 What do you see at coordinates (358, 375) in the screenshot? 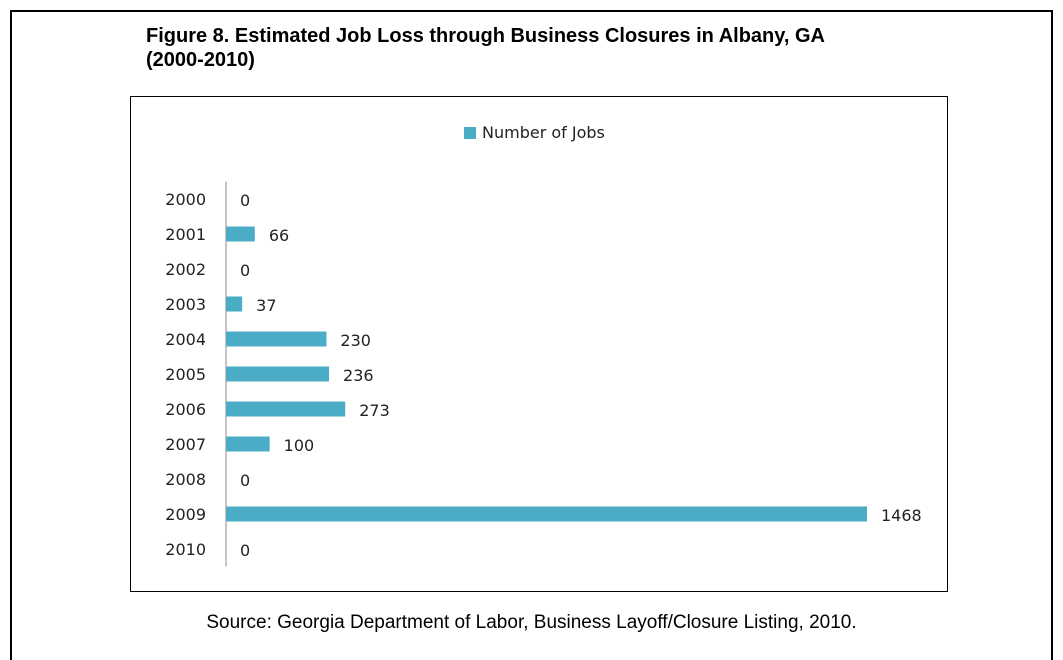
I see `bar-value-label: 236` at bounding box center [358, 375].